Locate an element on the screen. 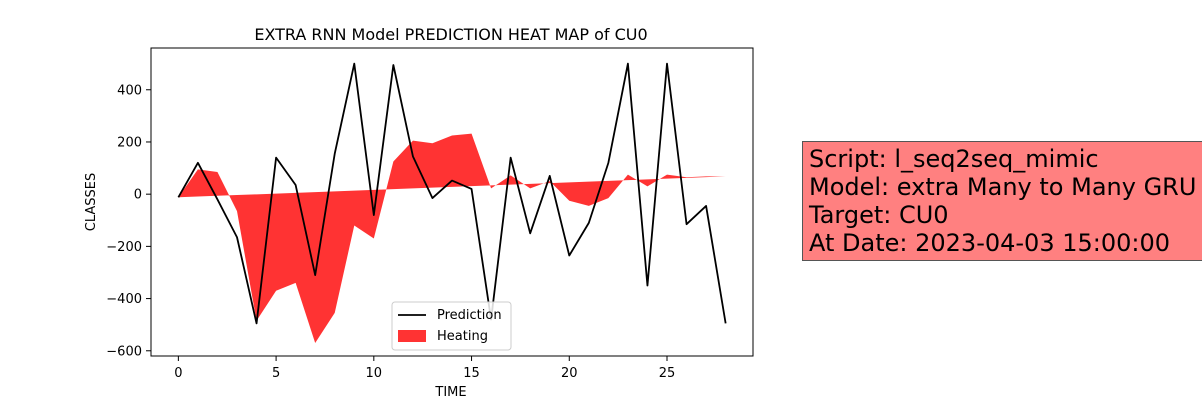 This screenshot has height=400, width=1202. info-script-line: Script: l_seq2seq_mimic is located at coordinates (954, 159).